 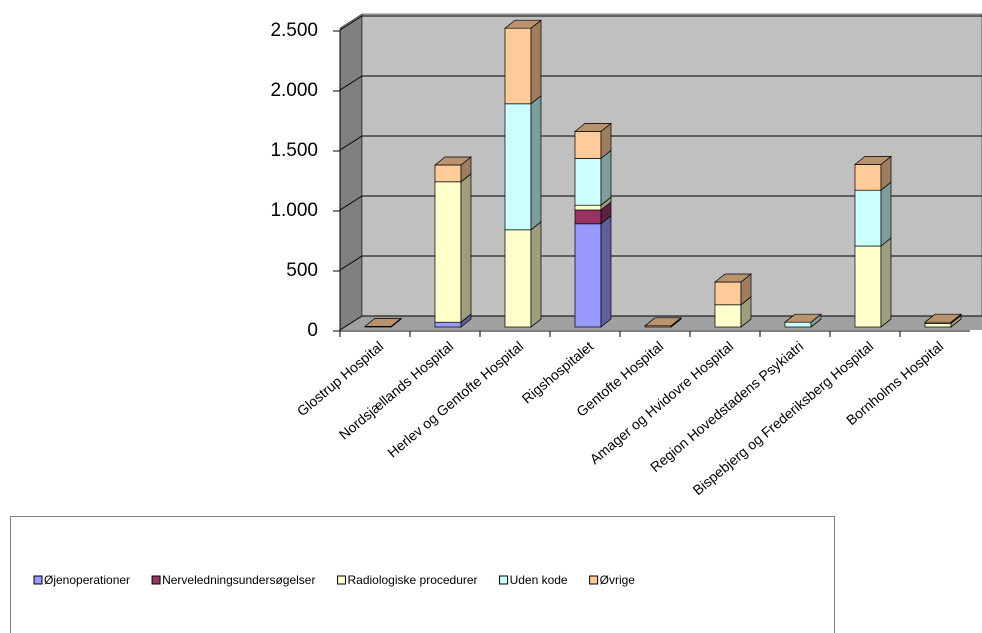 I want to click on x-tick-label: Rigshospitalet, so click(x=558, y=372).